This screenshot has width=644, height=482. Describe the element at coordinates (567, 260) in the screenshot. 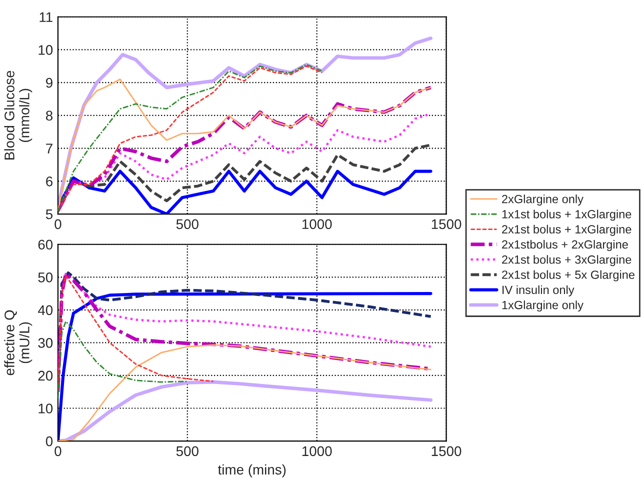

I see `legend-label: 2x1st bolus + 3xGlargine` at that location.